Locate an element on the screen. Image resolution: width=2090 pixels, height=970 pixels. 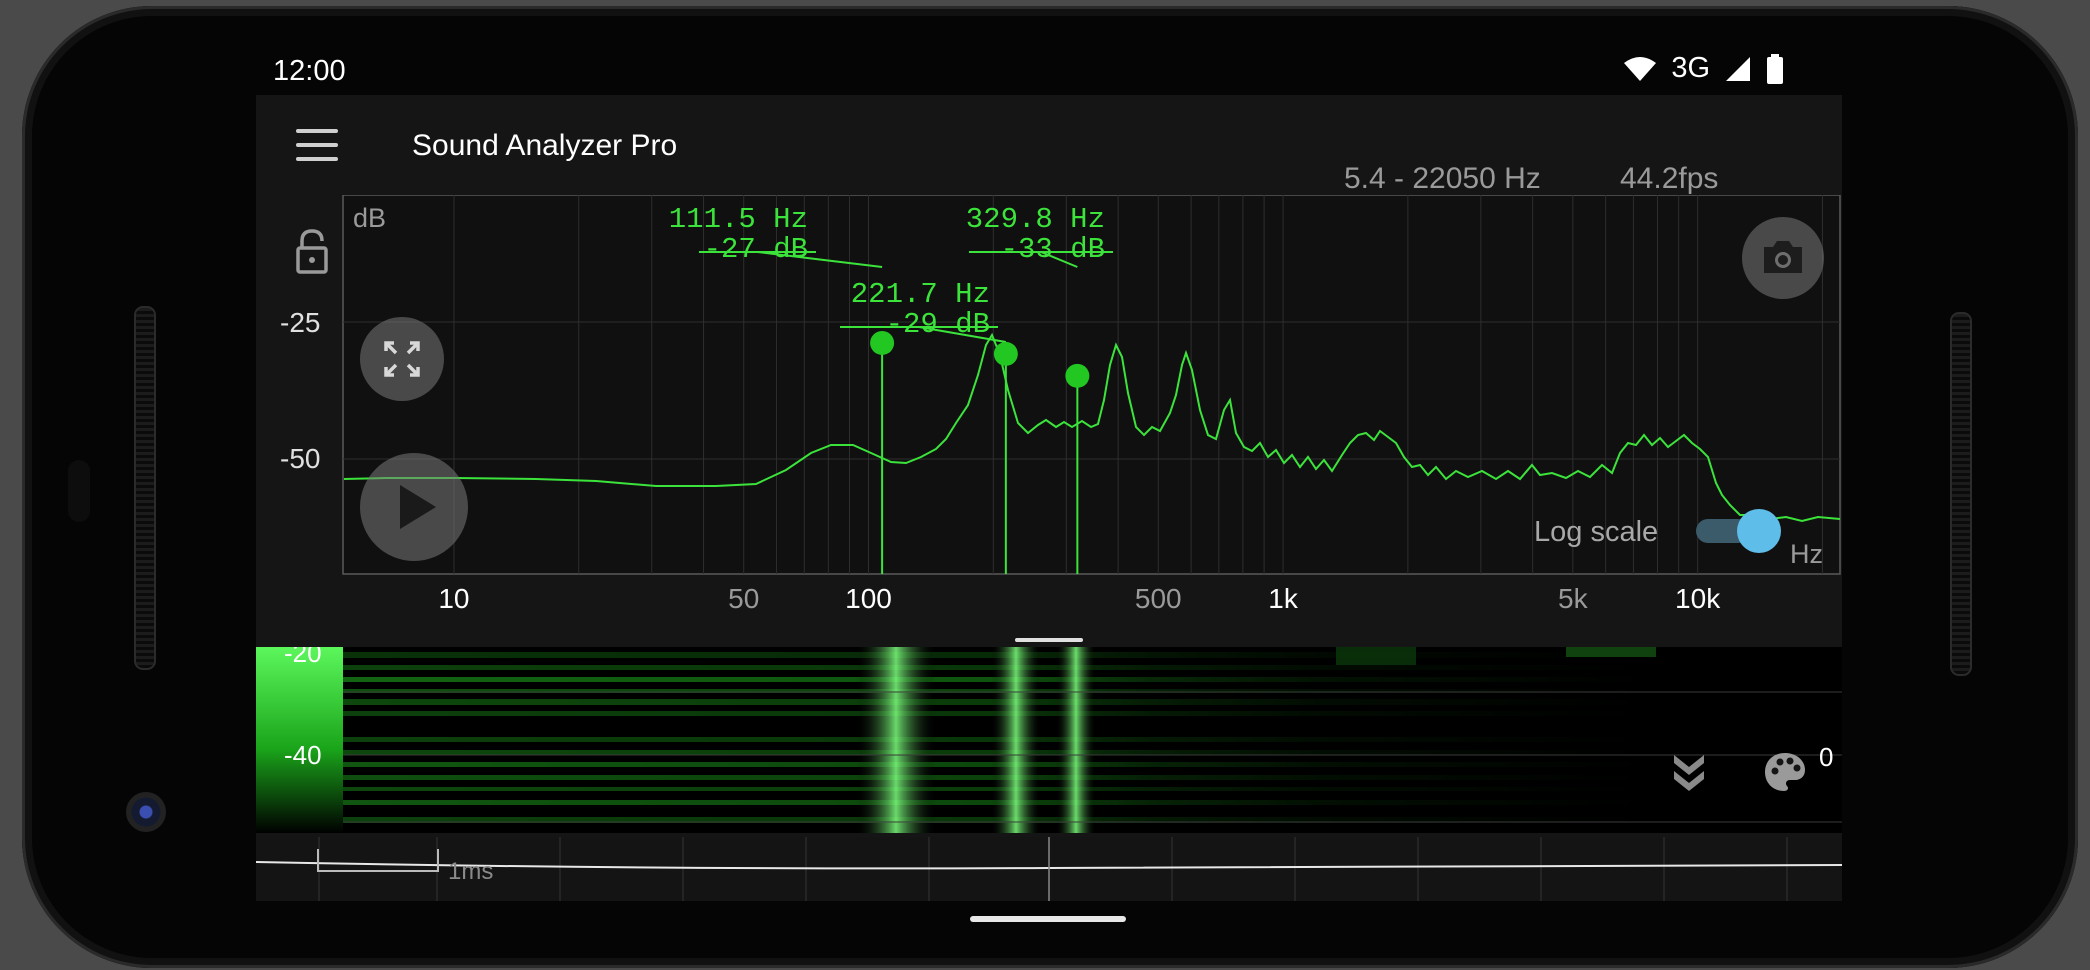
spectrogram-panel: -20 -40 is located at coordinates (1049, 740).